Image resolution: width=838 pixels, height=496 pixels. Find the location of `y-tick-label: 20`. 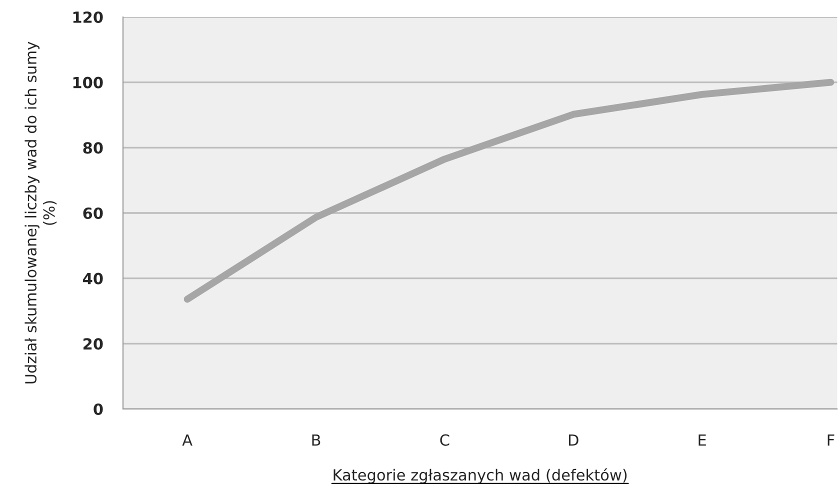

y-tick-label: 20 is located at coordinates (93, 344).